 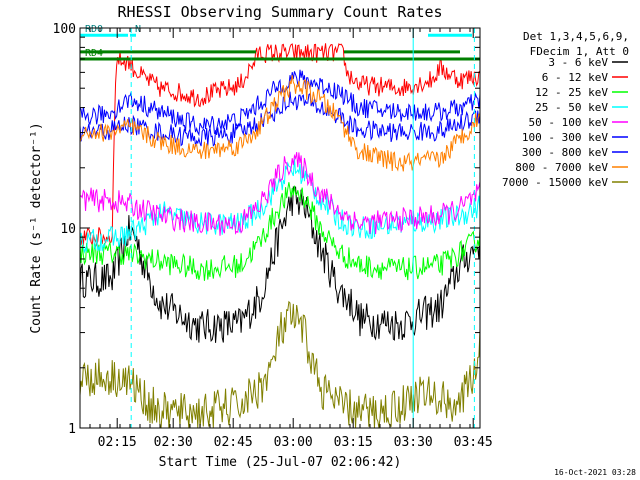 I want to click on legend-label: 7000 - 15000 keV, so click(x=555, y=182).